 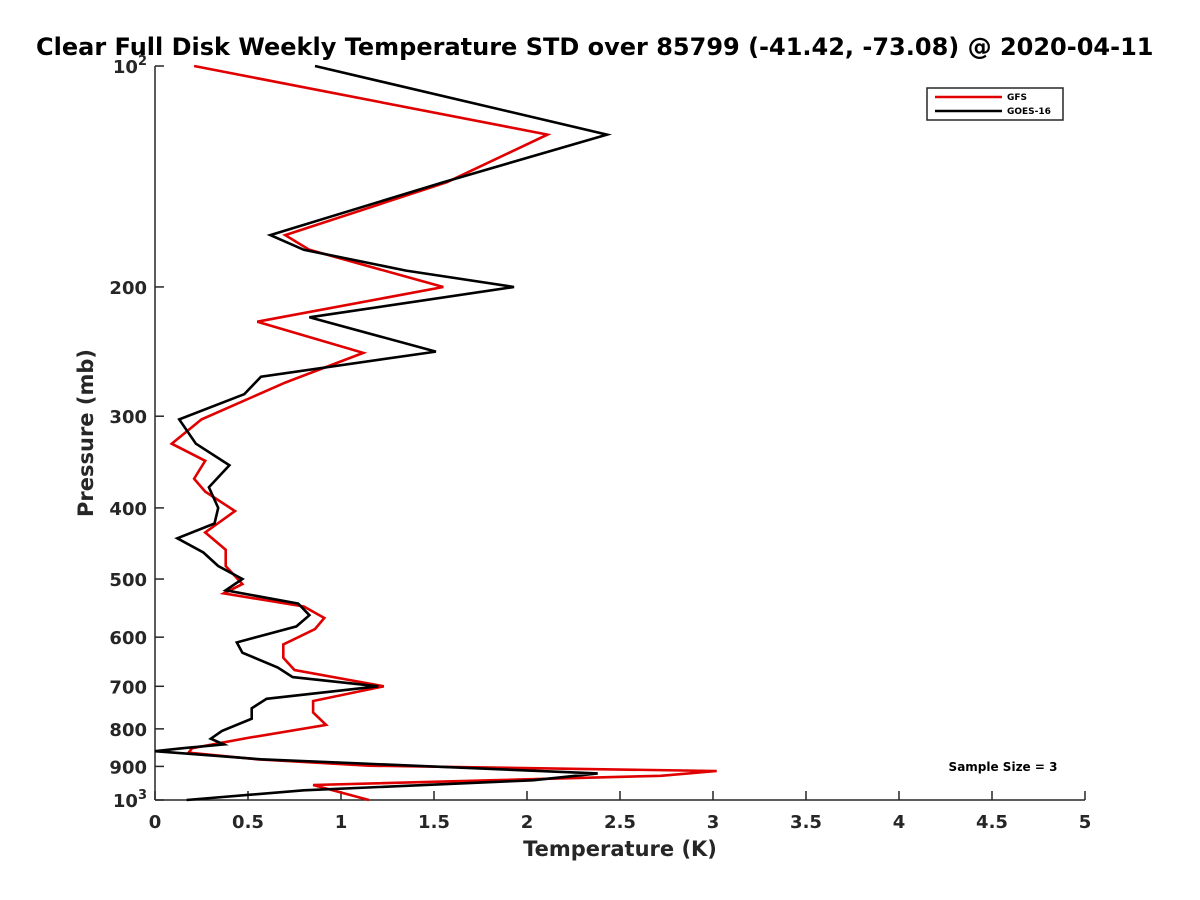 What do you see at coordinates (341, 822) in the screenshot?
I see `x-tick-label: 1` at bounding box center [341, 822].